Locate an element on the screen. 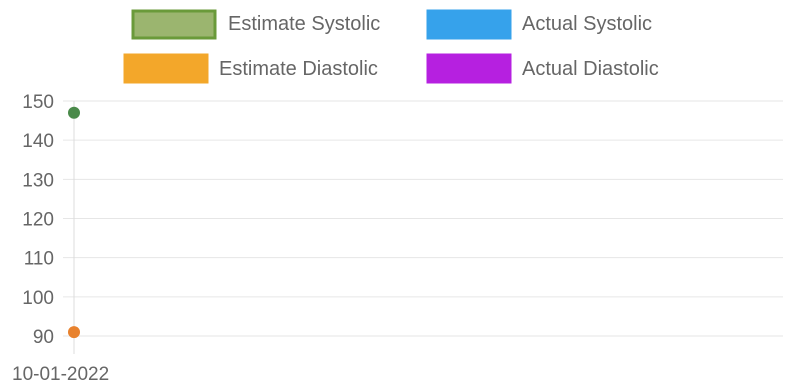 This screenshot has height=386, width=785. y-tick-label: 90 is located at coordinates (43, 337).